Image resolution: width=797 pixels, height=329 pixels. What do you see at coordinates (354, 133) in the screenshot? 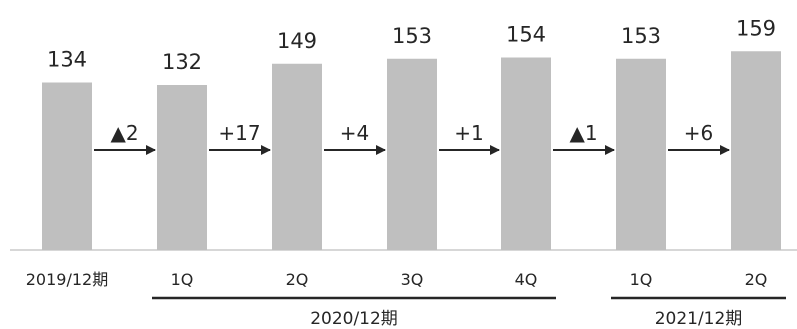
I see `change-label: +4` at bounding box center [354, 133].